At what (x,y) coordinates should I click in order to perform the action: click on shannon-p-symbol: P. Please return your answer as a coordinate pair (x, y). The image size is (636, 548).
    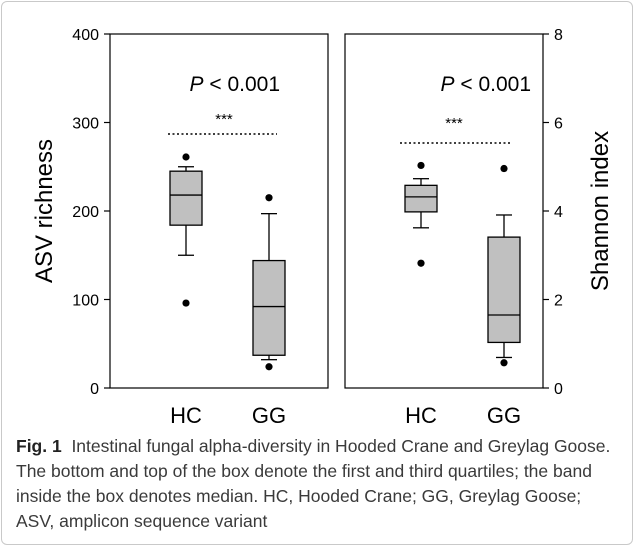
    Looking at the image, I should click on (448, 84).